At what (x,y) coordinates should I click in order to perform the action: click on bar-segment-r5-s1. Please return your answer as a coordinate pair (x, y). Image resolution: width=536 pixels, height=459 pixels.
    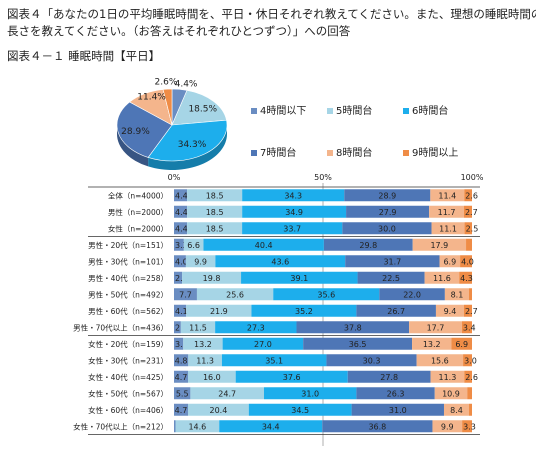
    Looking at the image, I should click on (180, 261).